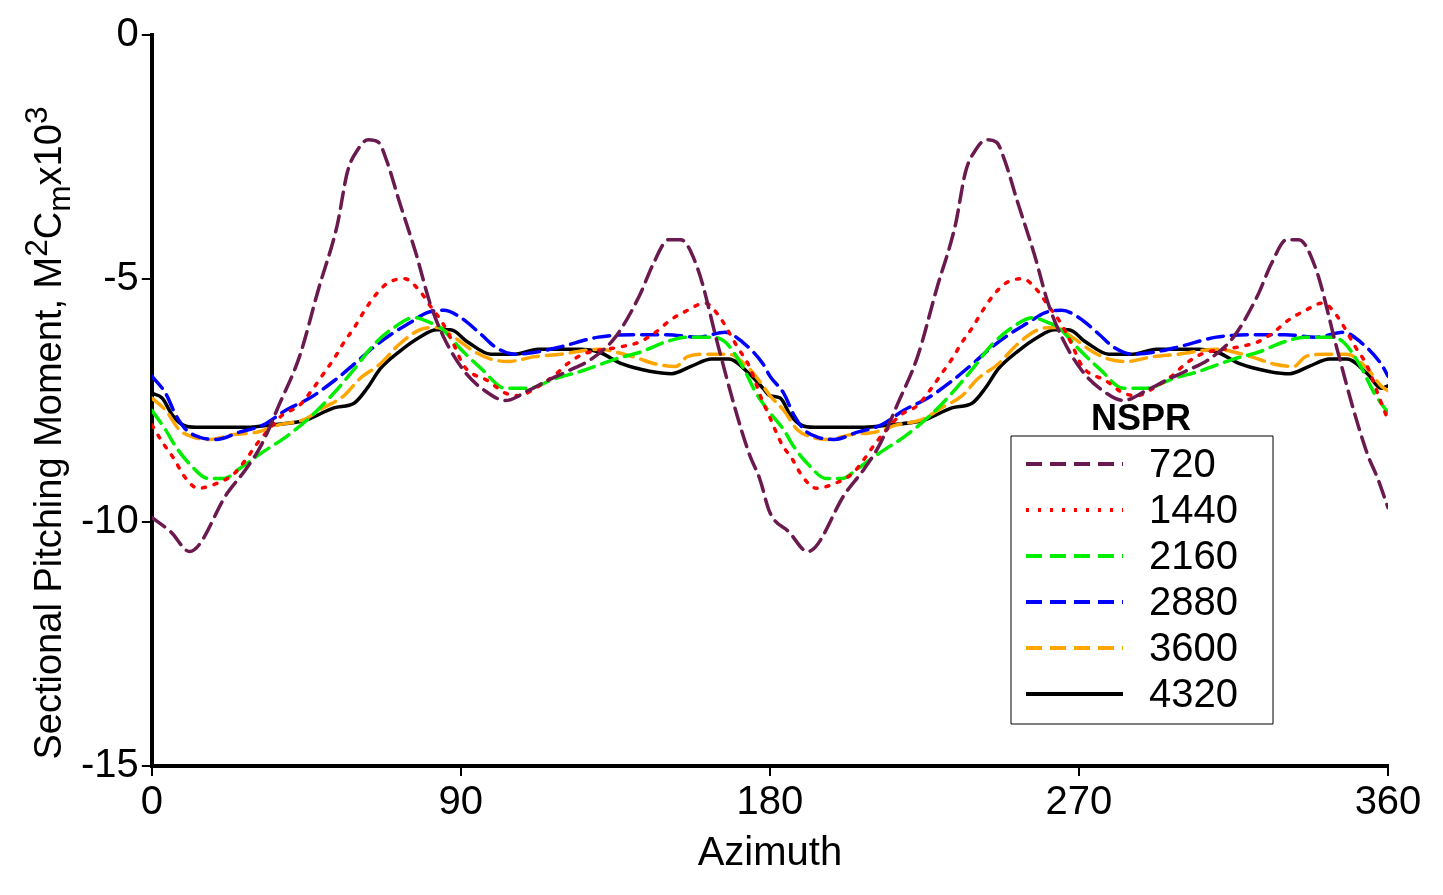 The height and width of the screenshot is (895, 1443). Describe the element at coordinates (770, 800) in the screenshot. I see `x-tick-label: 180` at that location.